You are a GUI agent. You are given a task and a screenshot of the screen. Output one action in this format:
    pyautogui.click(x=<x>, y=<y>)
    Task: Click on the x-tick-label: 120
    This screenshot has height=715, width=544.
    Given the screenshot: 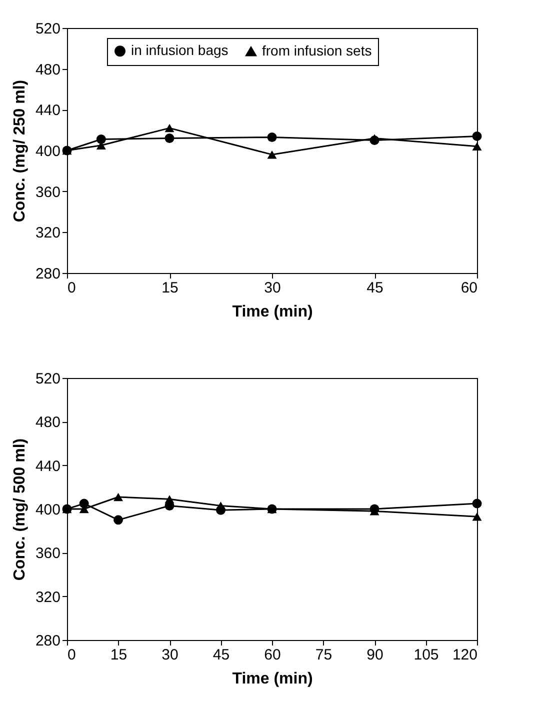 What is the action you would take?
    pyautogui.click(x=465, y=655)
    